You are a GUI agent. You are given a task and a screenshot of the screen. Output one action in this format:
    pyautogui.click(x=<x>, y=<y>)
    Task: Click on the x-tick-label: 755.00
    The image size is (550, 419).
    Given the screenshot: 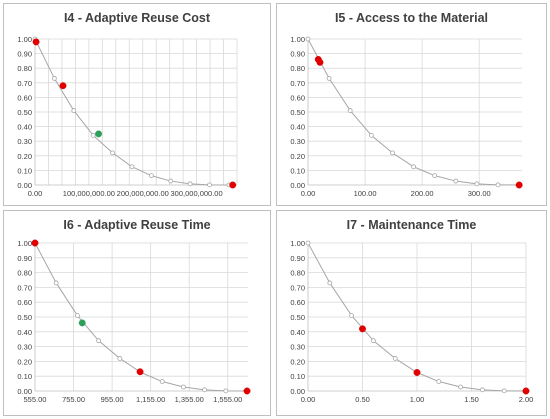 What is the action you would take?
    pyautogui.click(x=73, y=399)
    